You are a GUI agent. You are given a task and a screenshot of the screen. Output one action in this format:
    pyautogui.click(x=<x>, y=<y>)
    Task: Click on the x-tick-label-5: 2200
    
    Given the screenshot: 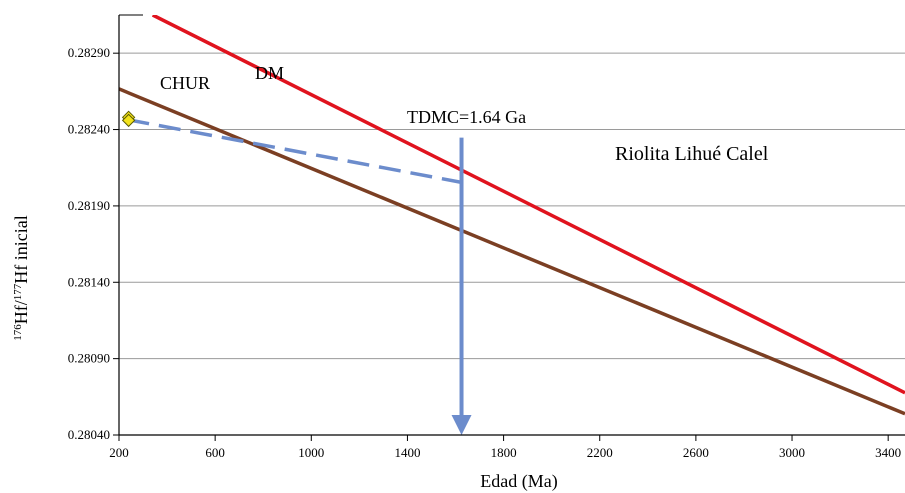 What is the action you would take?
    pyautogui.click(x=600, y=452)
    